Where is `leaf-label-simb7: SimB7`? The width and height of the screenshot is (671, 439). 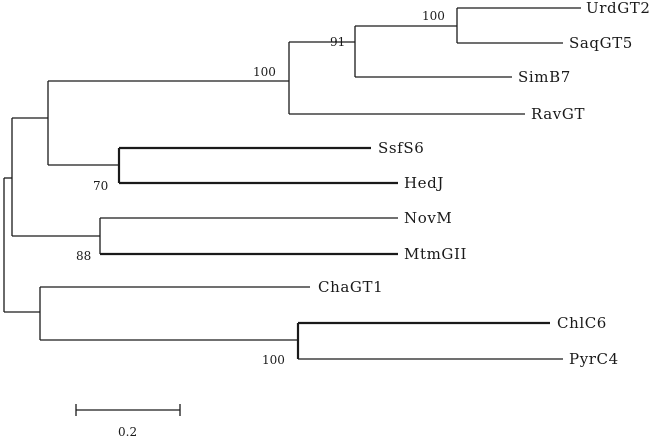
leaf-label-simb7: SimB7 is located at coordinates (544, 77).